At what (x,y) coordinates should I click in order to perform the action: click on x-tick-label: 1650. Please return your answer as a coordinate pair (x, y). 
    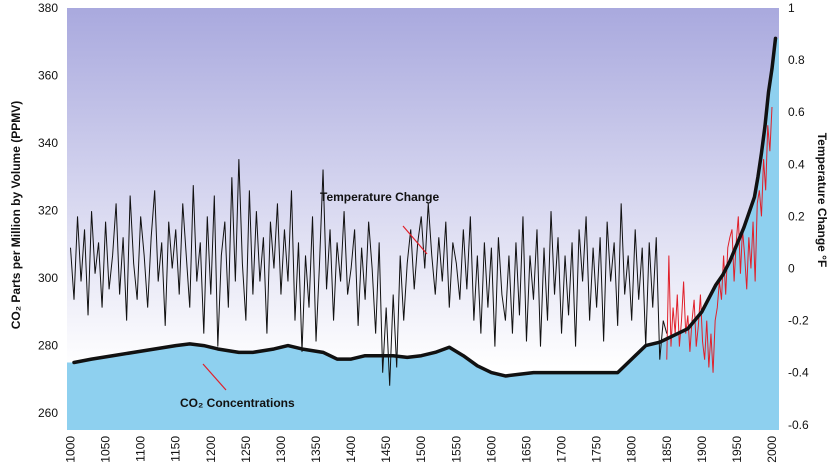
    Looking at the image, I should click on (526, 449).